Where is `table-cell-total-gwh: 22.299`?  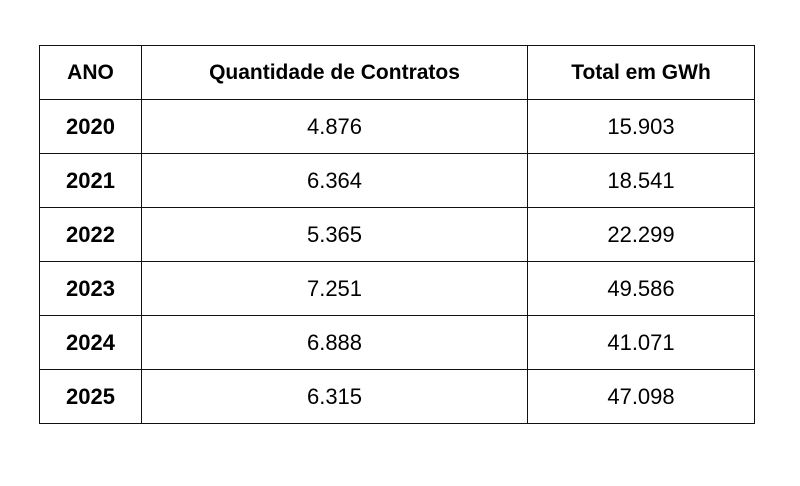 table-cell-total-gwh: 22.299 is located at coordinates (641, 234).